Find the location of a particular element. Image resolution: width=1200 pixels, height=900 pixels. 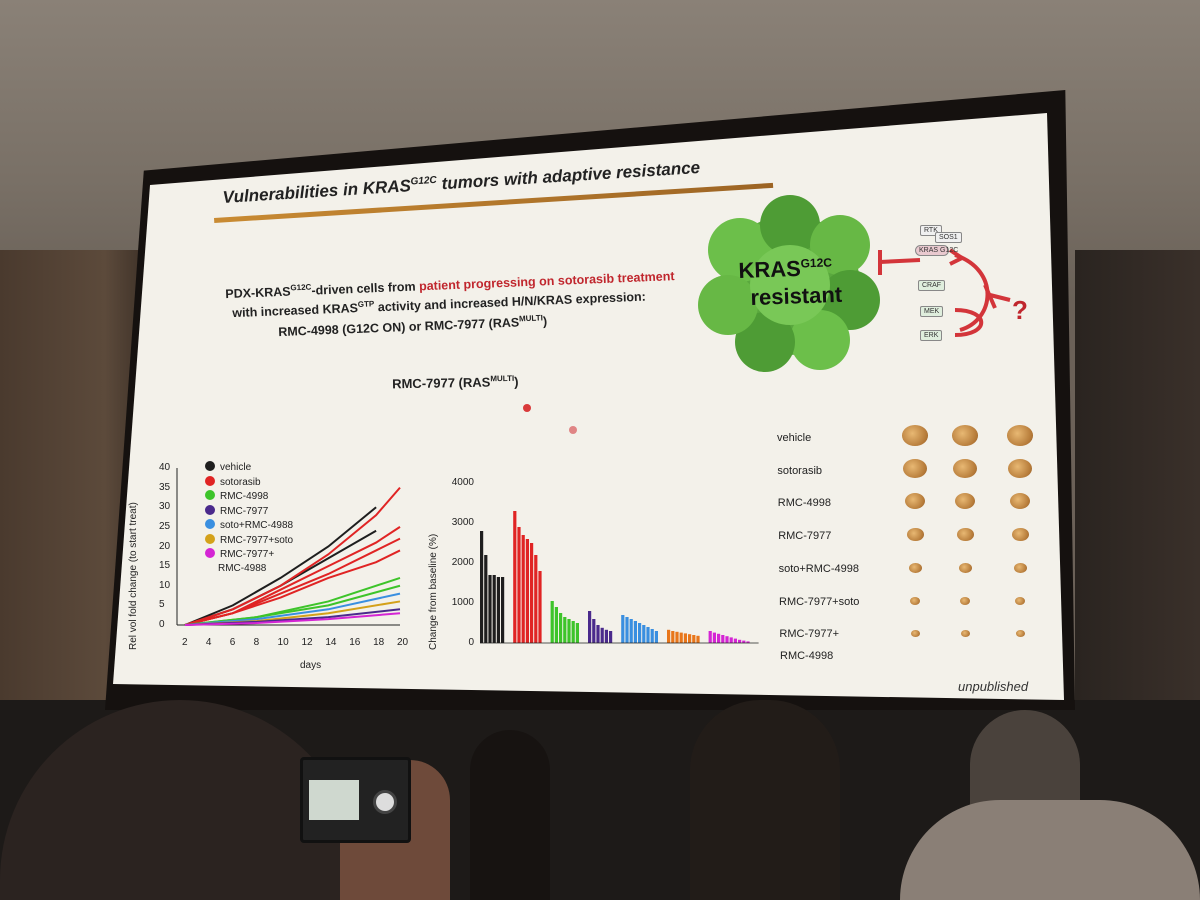

legend-item: soto+RMC-4988 is located at coordinates (249, 525).